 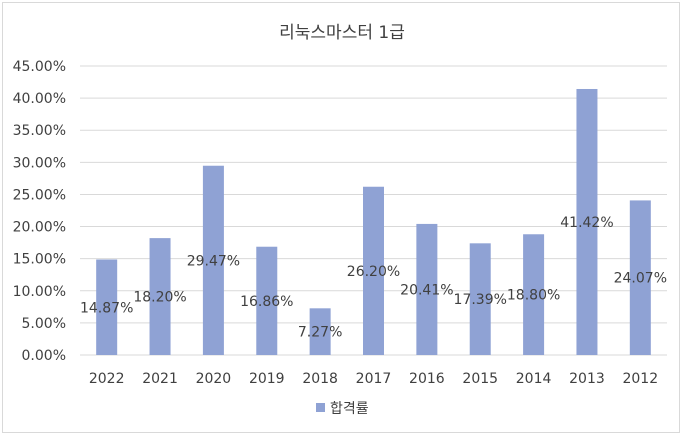 I want to click on x-tick-label: 2017, so click(x=374, y=379).